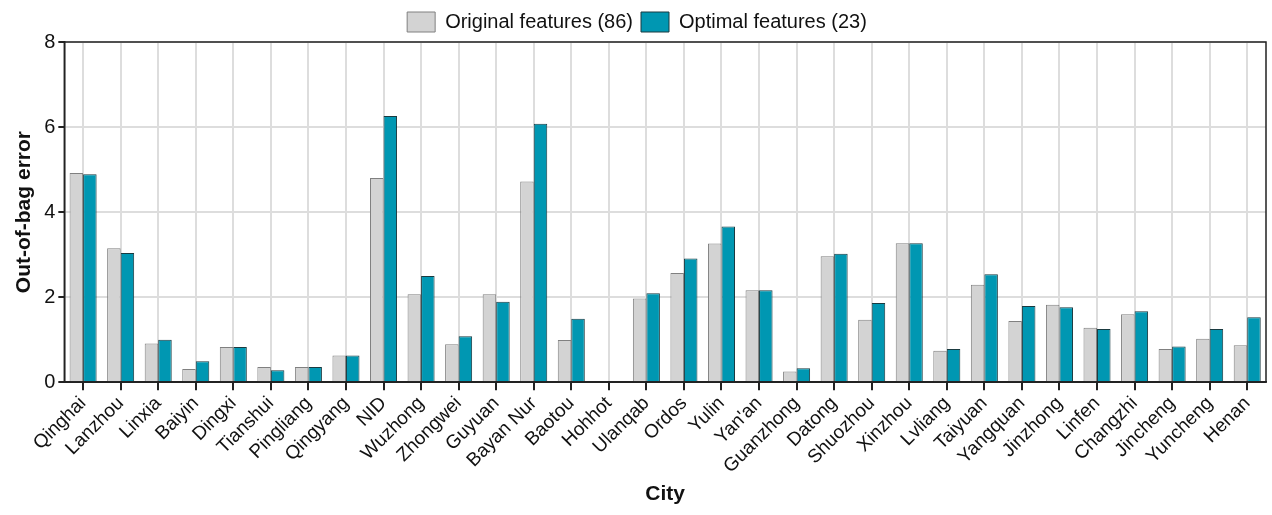 The height and width of the screenshot is (515, 1272). I want to click on x-axis-title: City, so click(665, 493).